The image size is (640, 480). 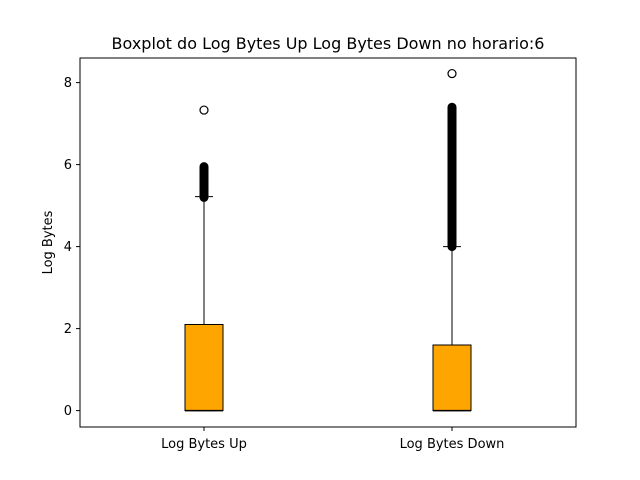 I want to click on y-axis-label: Log Bytes, so click(x=48, y=242).